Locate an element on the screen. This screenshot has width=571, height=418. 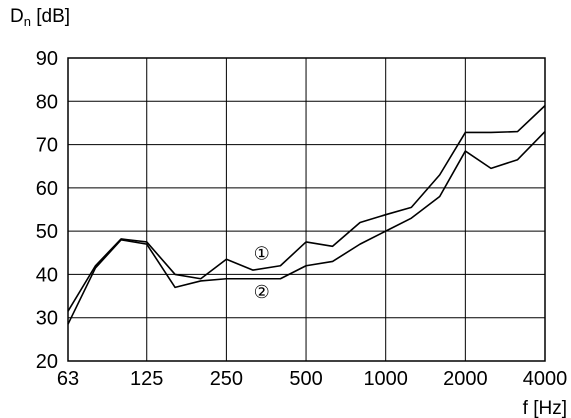
series-labels: ①② is located at coordinates (262, 272).